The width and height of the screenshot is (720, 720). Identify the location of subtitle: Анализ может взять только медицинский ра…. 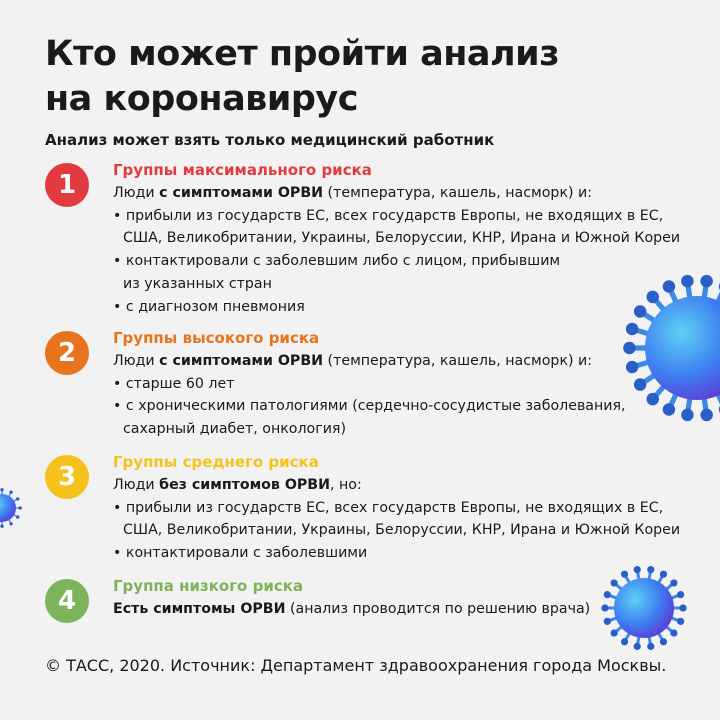
(270, 140).